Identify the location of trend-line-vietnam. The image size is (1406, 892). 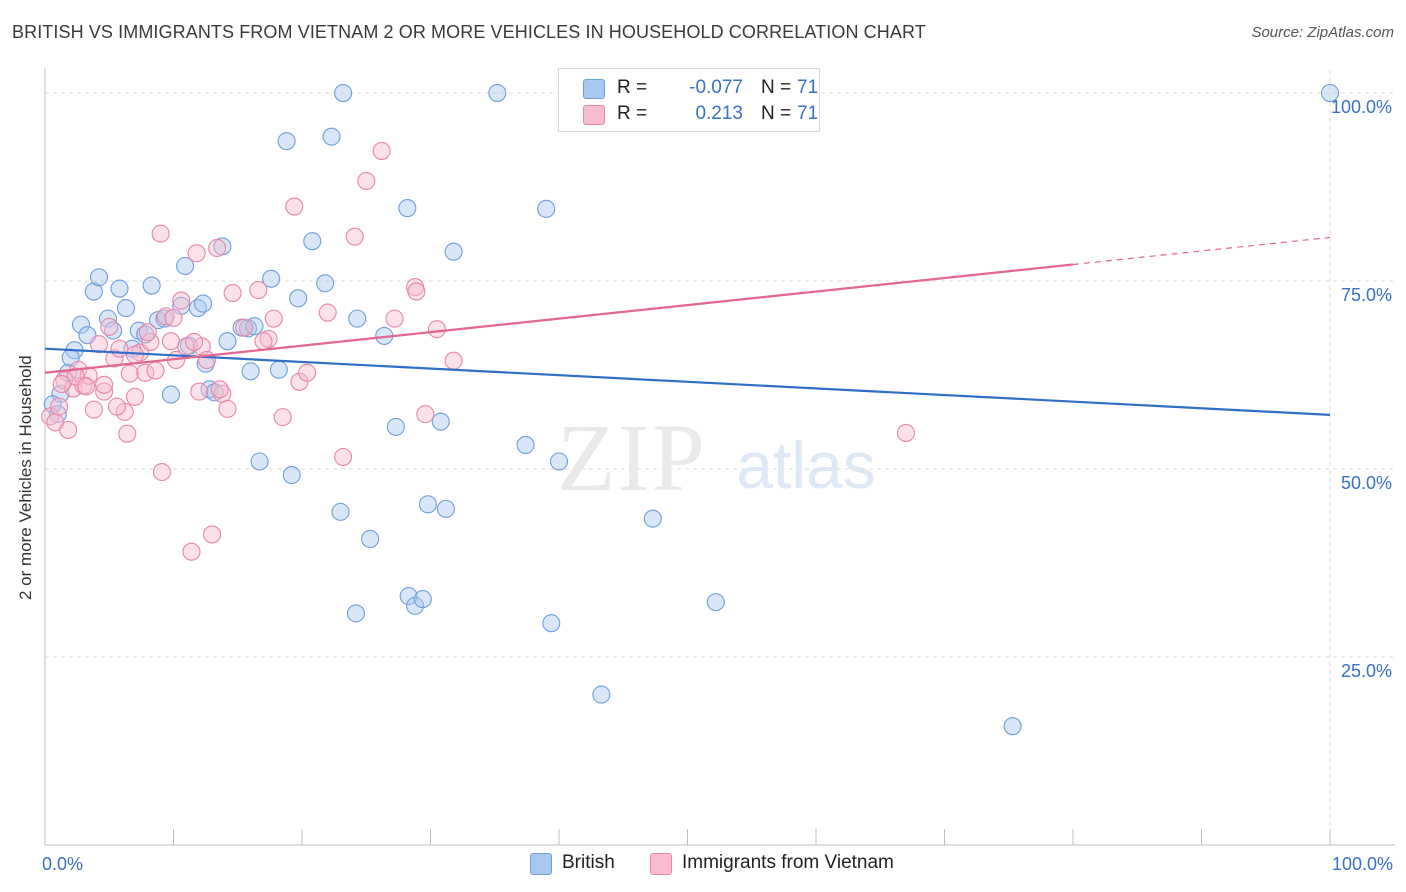
(559, 318).